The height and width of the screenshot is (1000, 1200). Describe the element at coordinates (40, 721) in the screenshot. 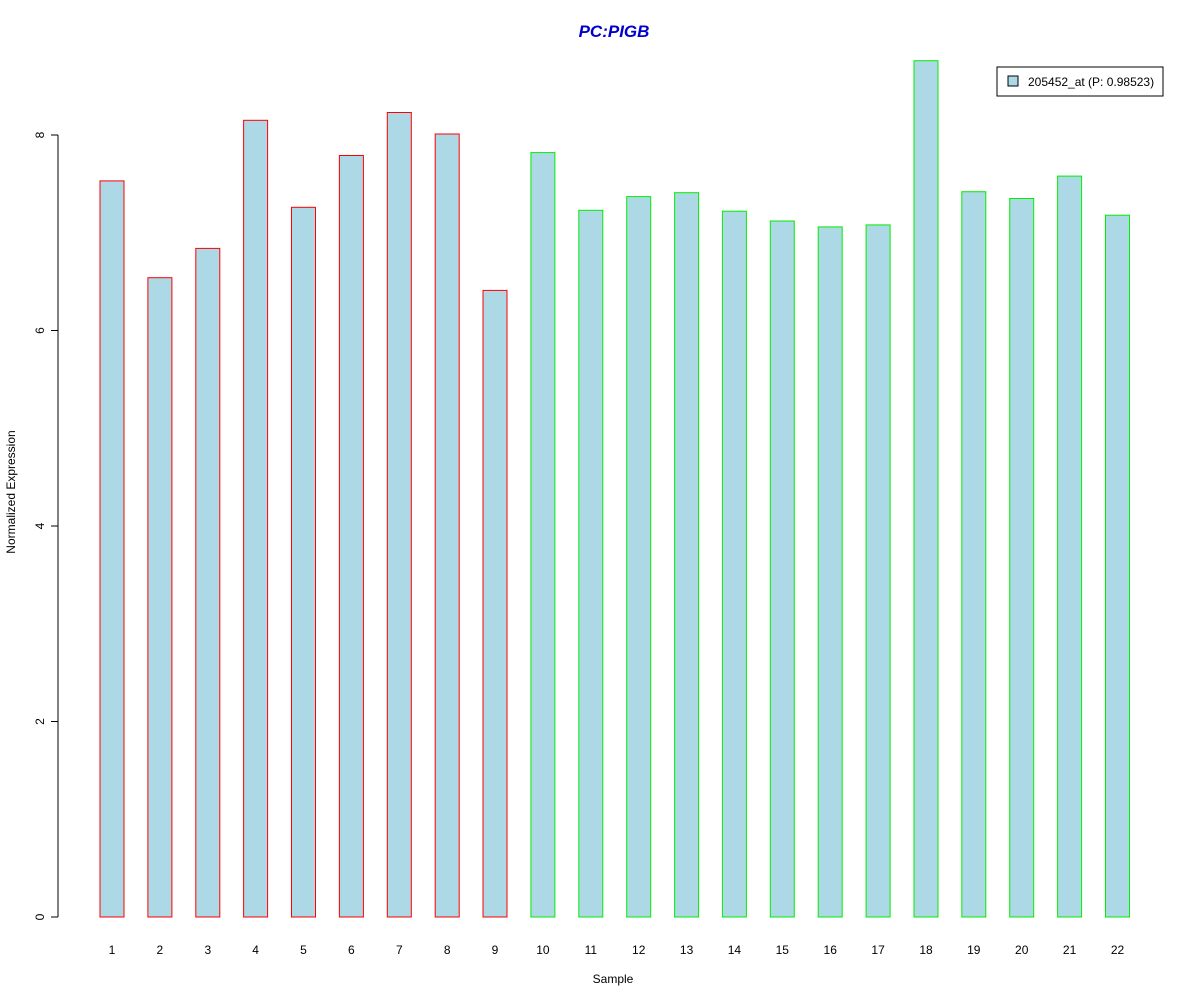

I see `y-tick-label: 2` at that location.